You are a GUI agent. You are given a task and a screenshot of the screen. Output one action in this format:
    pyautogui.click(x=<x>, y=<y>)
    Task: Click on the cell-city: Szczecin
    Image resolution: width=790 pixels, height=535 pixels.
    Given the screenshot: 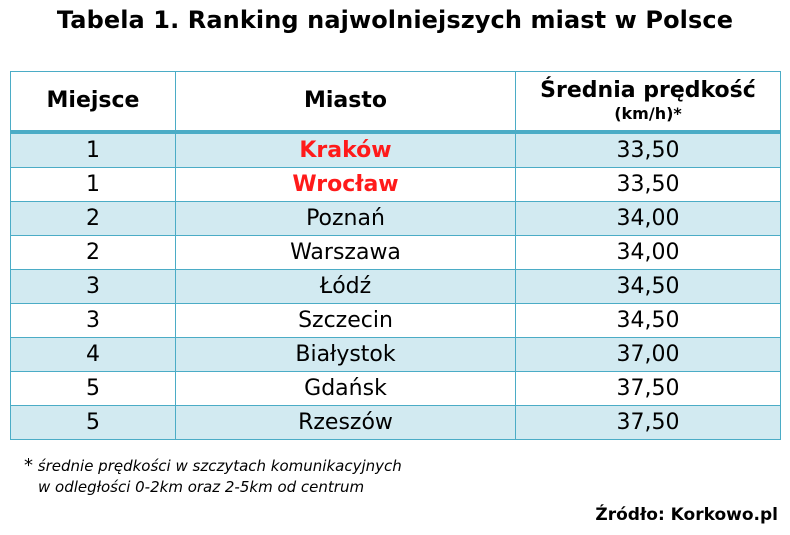 What is the action you would take?
    pyautogui.click(x=345, y=320)
    